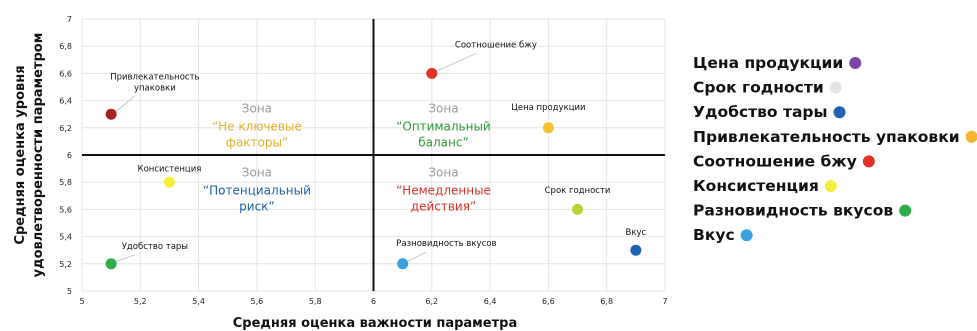 This screenshot has width=977, height=331. Describe the element at coordinates (431, 301) in the screenshot. I see `x-tick-label: 6,2` at that location.